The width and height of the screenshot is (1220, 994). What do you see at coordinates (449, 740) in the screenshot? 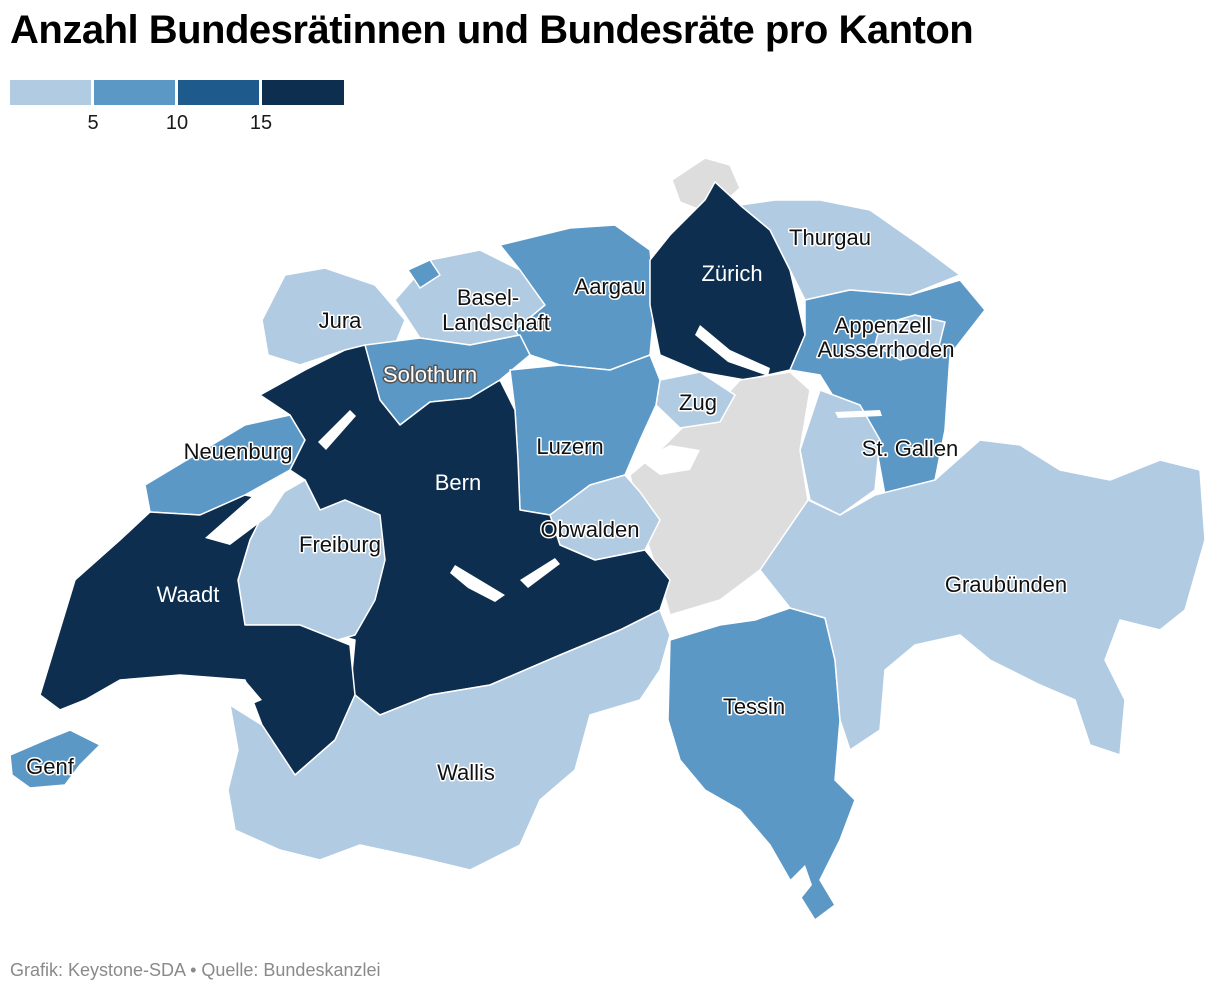
I see `canton-wallis` at bounding box center [449, 740].